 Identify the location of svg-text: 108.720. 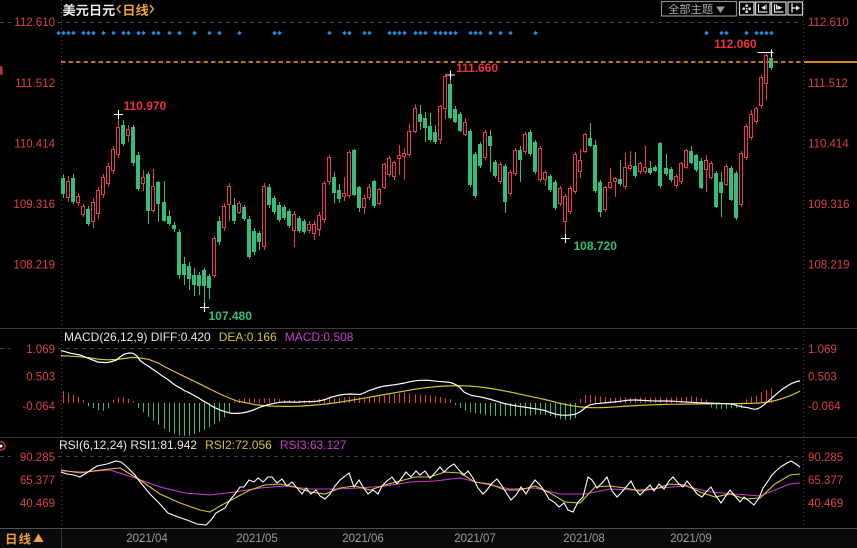
(596, 246).